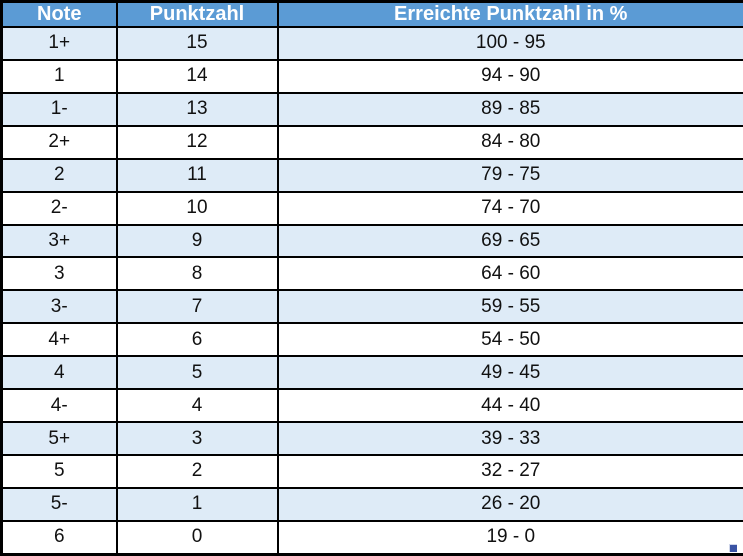 The width and height of the screenshot is (743, 556). What do you see at coordinates (59, 14) in the screenshot?
I see `column-header-note: Note` at bounding box center [59, 14].